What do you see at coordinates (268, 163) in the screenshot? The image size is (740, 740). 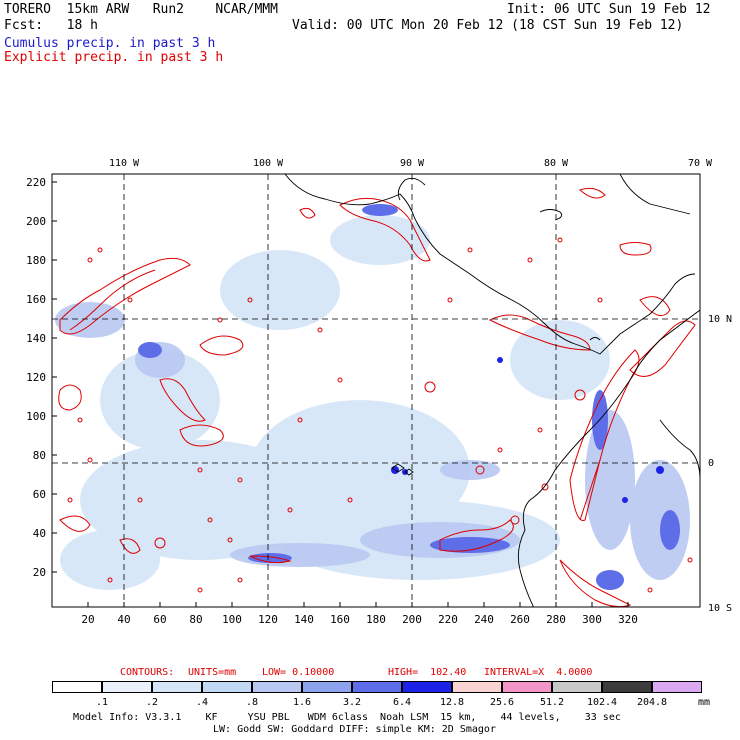 I see `longitude-label: 100 W` at bounding box center [268, 163].